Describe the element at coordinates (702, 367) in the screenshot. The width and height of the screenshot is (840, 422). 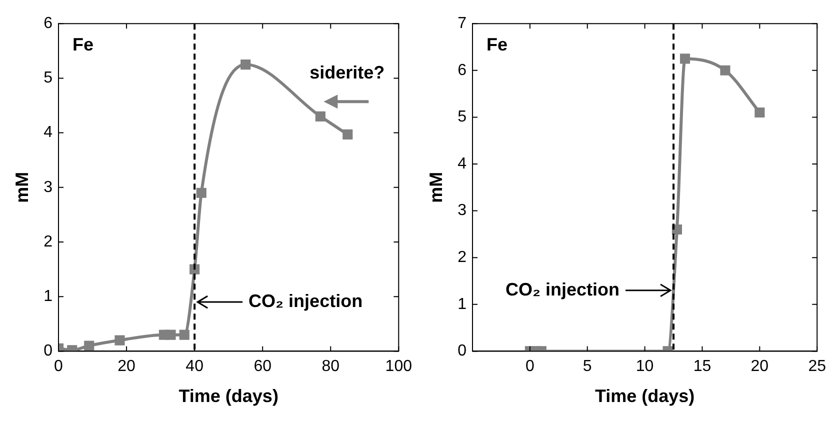
I see `x-tick-label: 15` at that location.